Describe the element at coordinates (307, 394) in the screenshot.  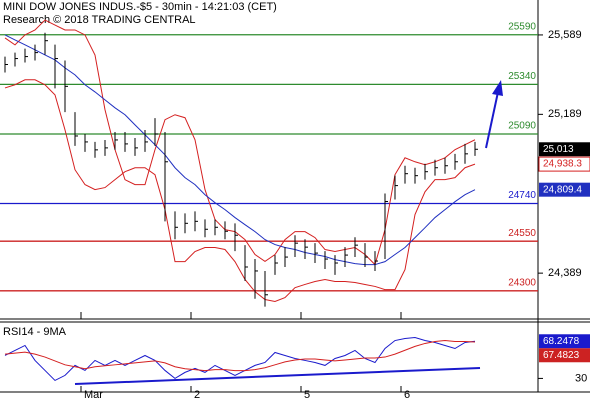
I see `x-tick-label: 5` at that location.